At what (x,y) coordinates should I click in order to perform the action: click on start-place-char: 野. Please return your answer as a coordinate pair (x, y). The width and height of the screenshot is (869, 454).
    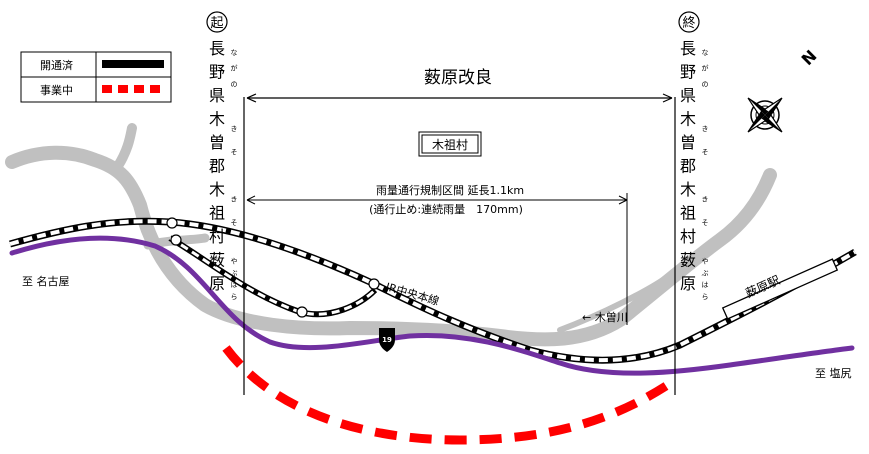
    Looking at the image, I should click on (217, 72).